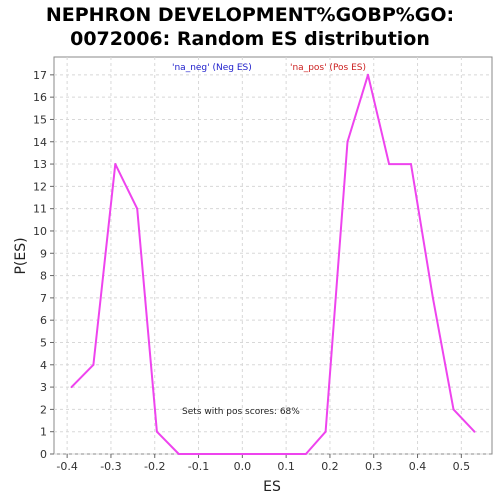 This screenshot has height=500, width=500. I want to click on x-tick-label: -0.2, so click(154, 466).